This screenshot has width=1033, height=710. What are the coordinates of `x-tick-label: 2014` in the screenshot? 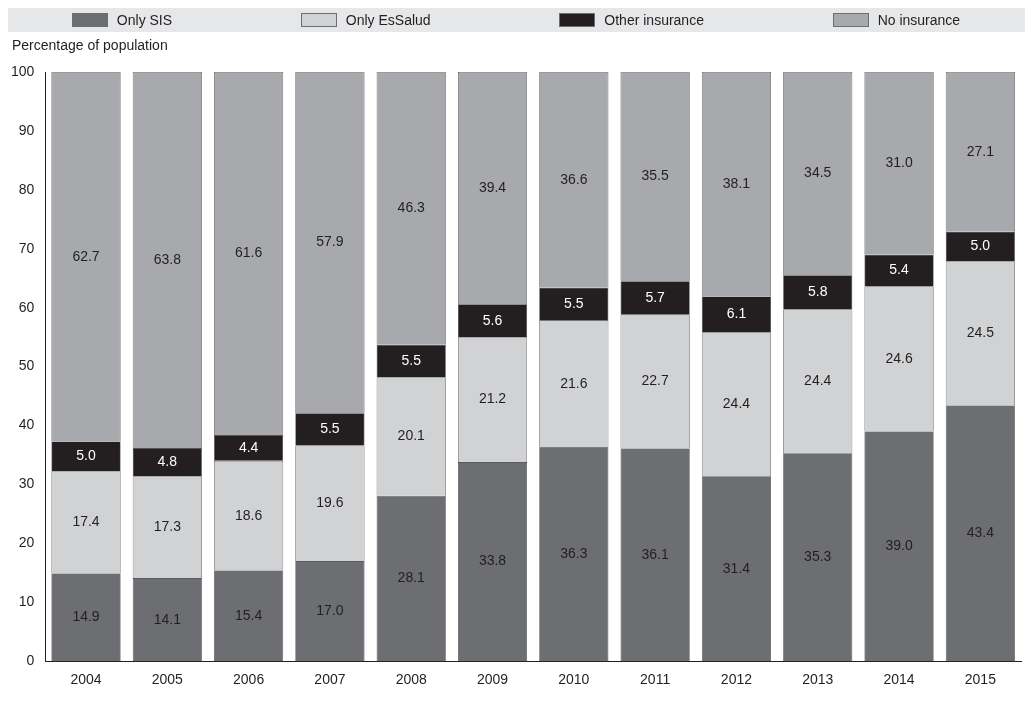 It's located at (899, 679).